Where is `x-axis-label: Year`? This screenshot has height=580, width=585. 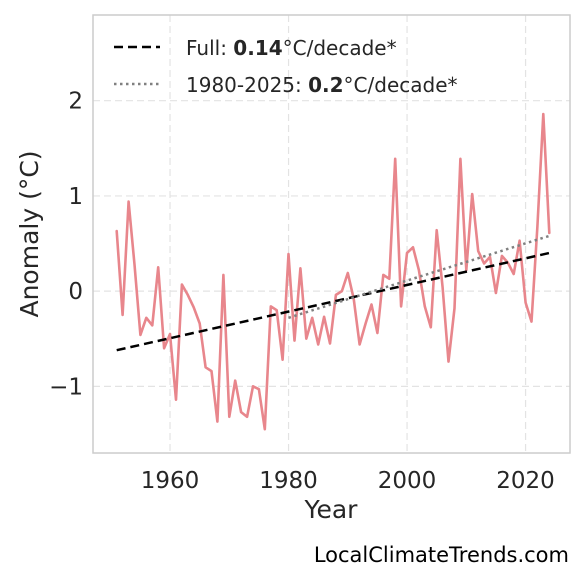 x-axis-label: Year is located at coordinates (331, 509).